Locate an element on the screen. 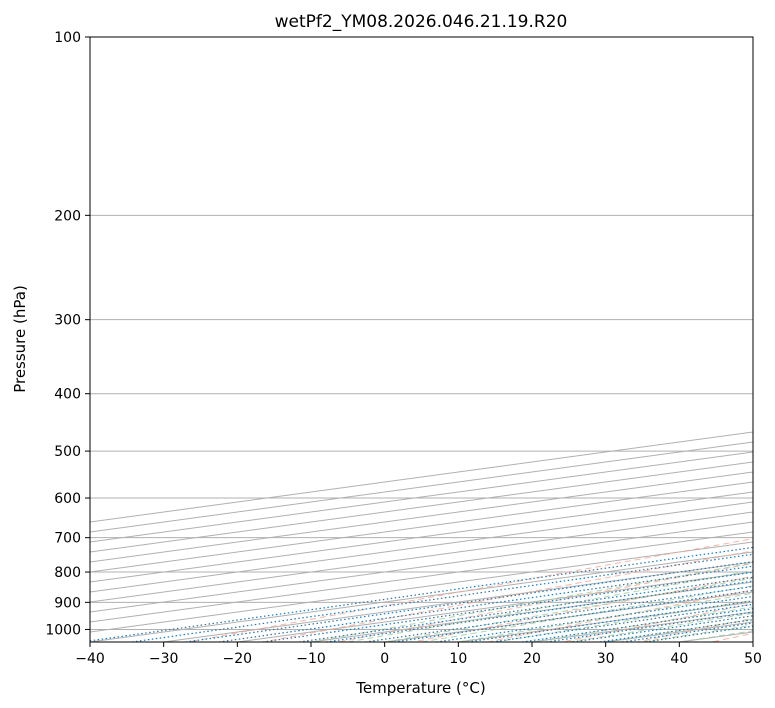 Image resolution: width=775 pixels, height=708 pixels. x-tick-label: −30 is located at coordinates (164, 659).